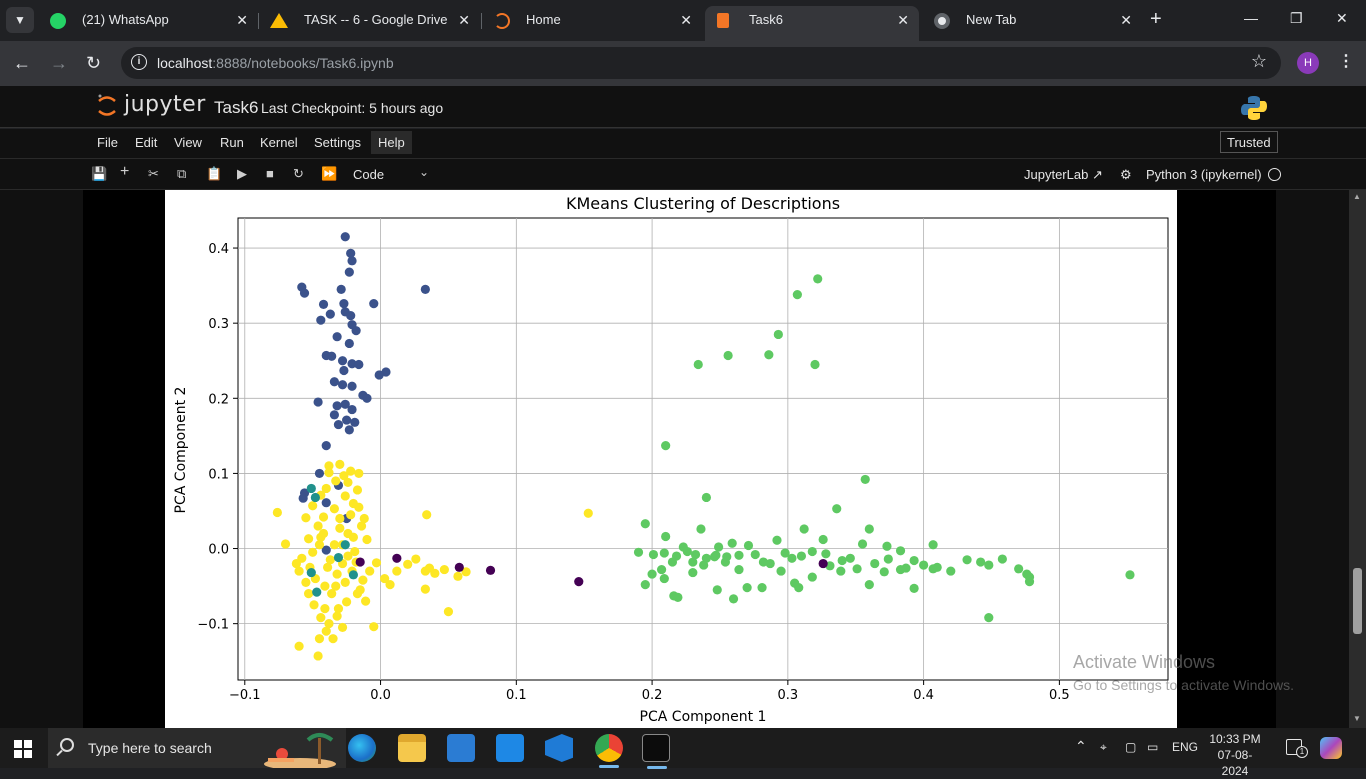 This screenshot has width=1366, height=779. I want to click on language-indicator: ENG, so click(1185, 747).